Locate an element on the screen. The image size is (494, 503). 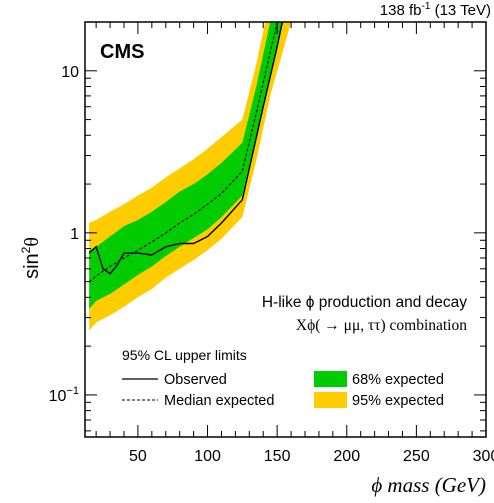
legend-median-label: Median expected is located at coordinates (219, 401).